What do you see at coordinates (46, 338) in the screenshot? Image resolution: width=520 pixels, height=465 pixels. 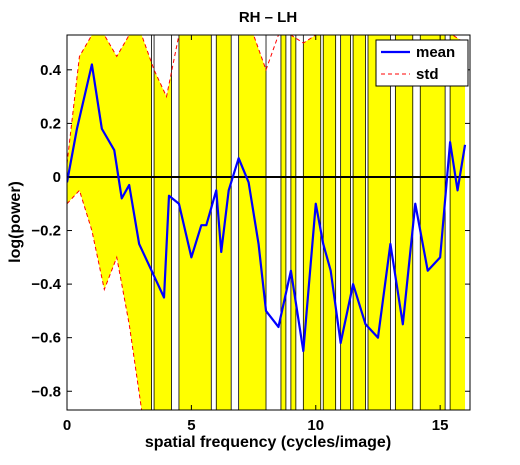 I see `y-tick-label: −0.6` at bounding box center [46, 338].